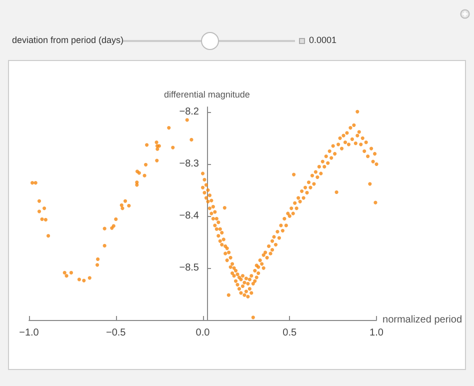 Image resolution: width=474 pixels, height=386 pixels. Describe the element at coordinates (207, 95) in the screenshot. I see `y-axis-title: differential magnitude` at that location.